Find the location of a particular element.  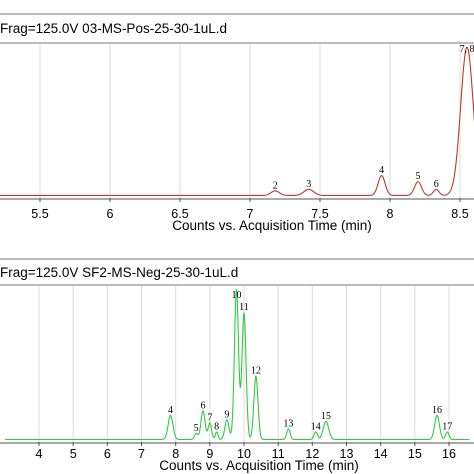

peak-label: 9 is located at coordinates (226, 414).